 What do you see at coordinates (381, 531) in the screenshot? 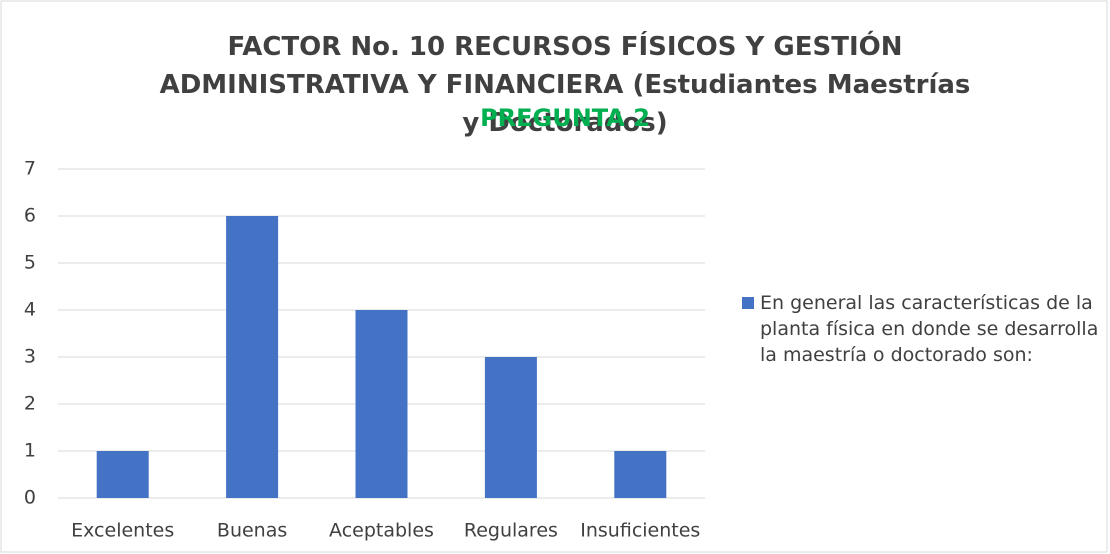
I see `x-tick-label: Aceptables` at bounding box center [381, 531].